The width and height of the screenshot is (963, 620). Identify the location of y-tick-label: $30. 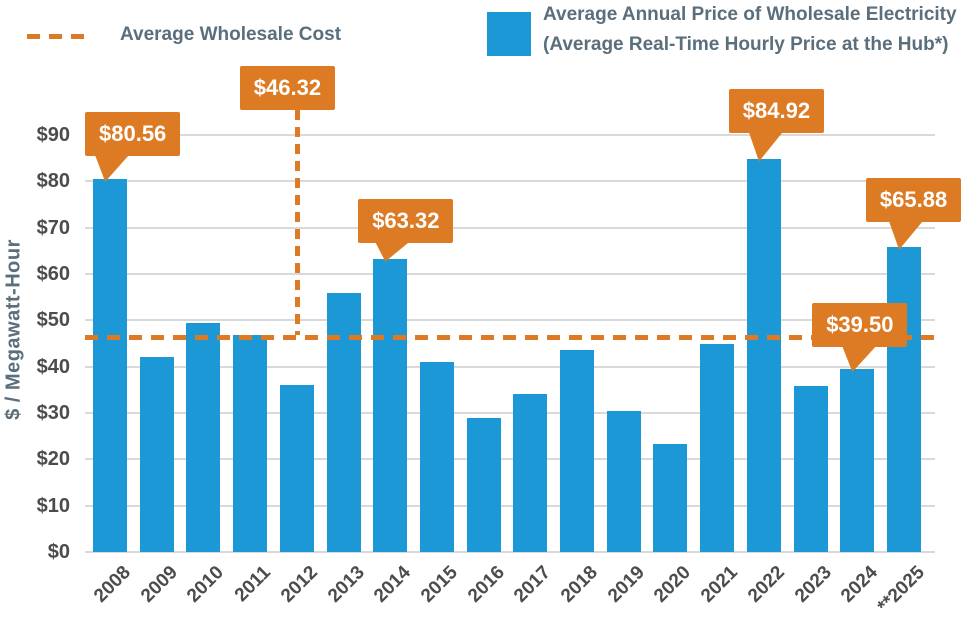
(53, 413).